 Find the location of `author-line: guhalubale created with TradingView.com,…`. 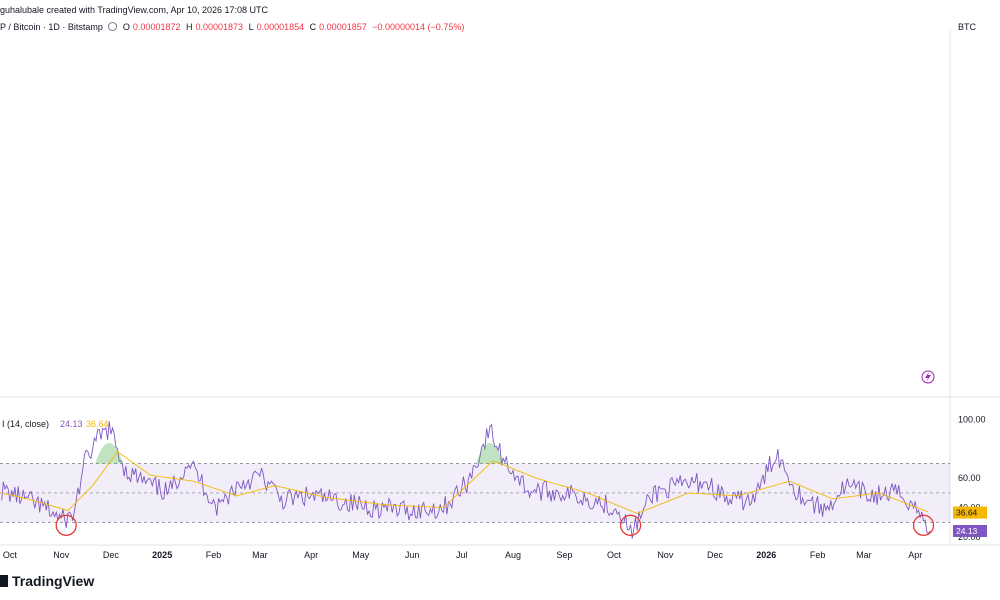

author-line: guhalubale created with TradingView.com,… is located at coordinates (134, 10).